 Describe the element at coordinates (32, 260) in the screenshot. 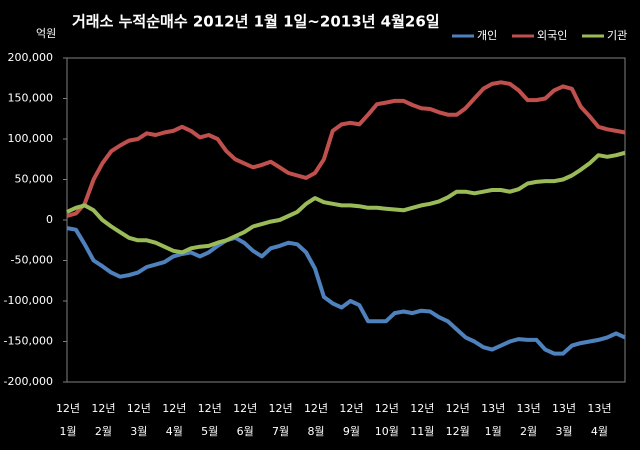

I see `y-tick-label: -50,000` at that location.